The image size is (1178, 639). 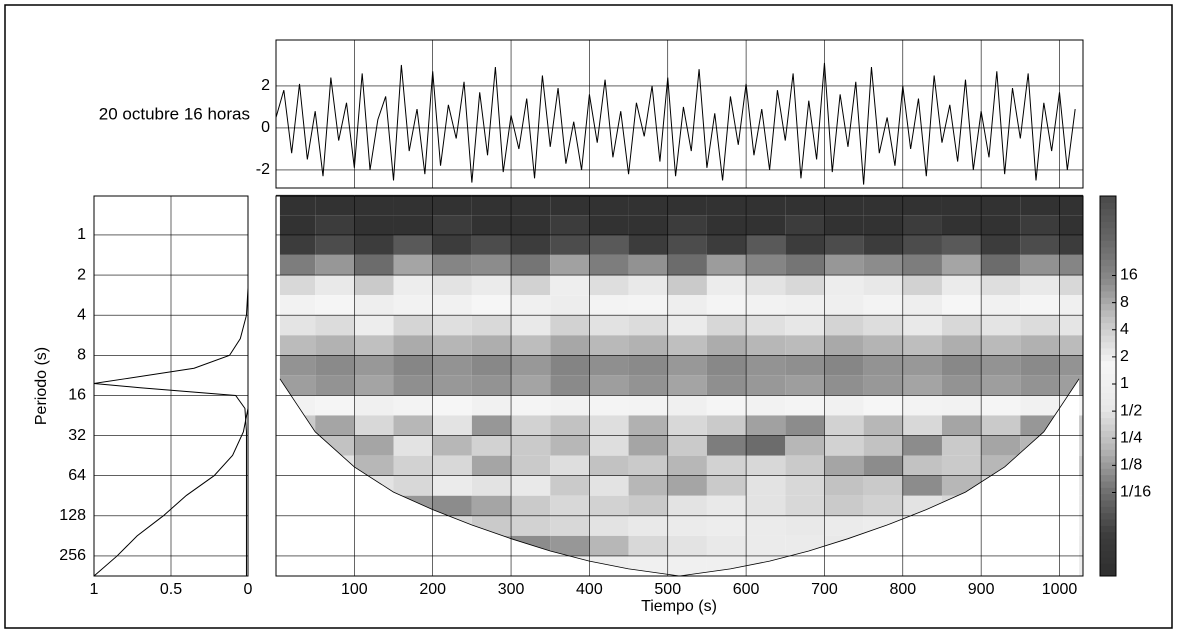 What do you see at coordinates (41, 386) in the screenshot?
I see `y-axis-label: Periodo (s)` at bounding box center [41, 386].